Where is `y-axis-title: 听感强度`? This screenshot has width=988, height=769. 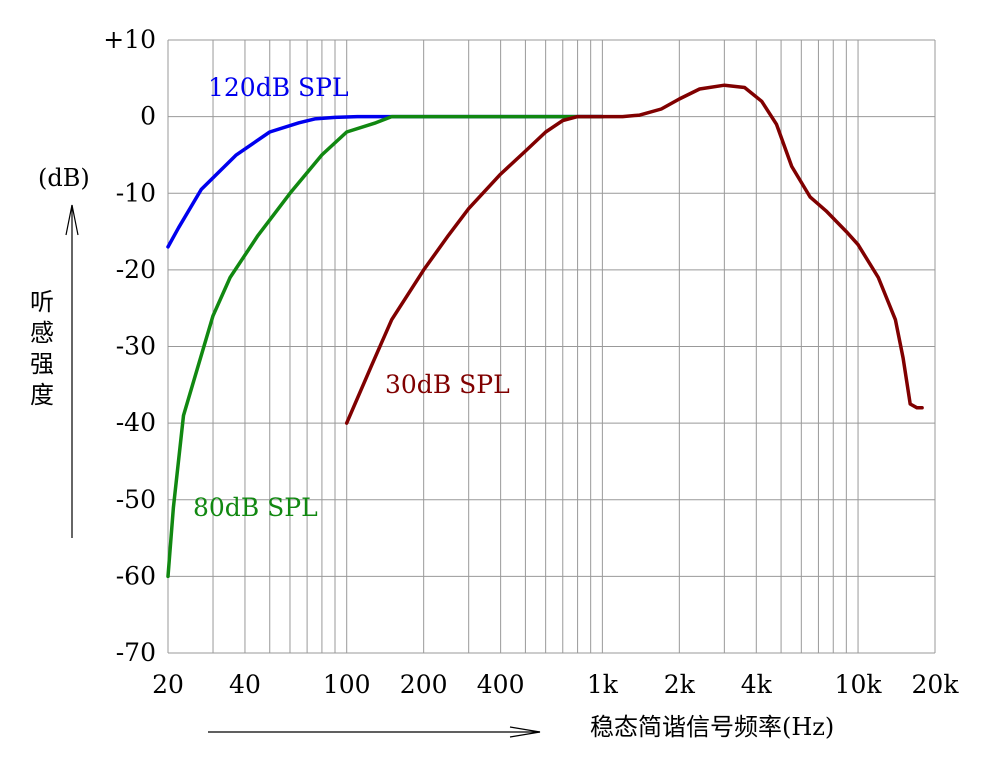 y-axis-title: 听感强度 is located at coordinates (42, 348).